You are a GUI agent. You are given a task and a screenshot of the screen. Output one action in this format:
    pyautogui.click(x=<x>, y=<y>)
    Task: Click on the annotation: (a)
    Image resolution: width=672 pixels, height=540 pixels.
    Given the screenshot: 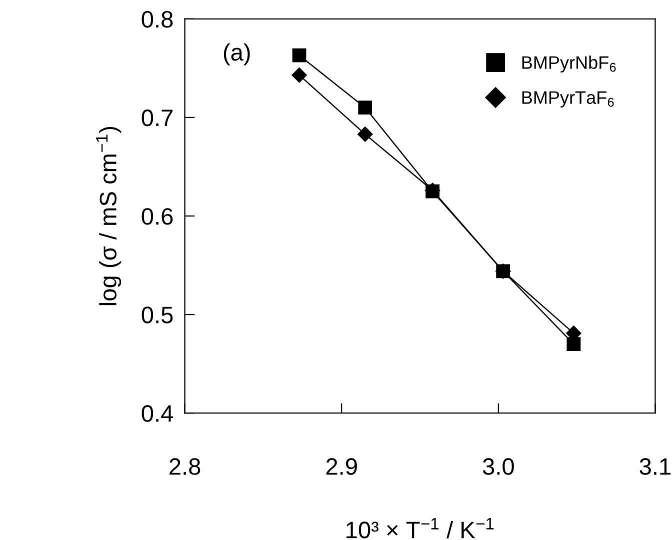 What is the action you would take?
    pyautogui.click(x=237, y=54)
    